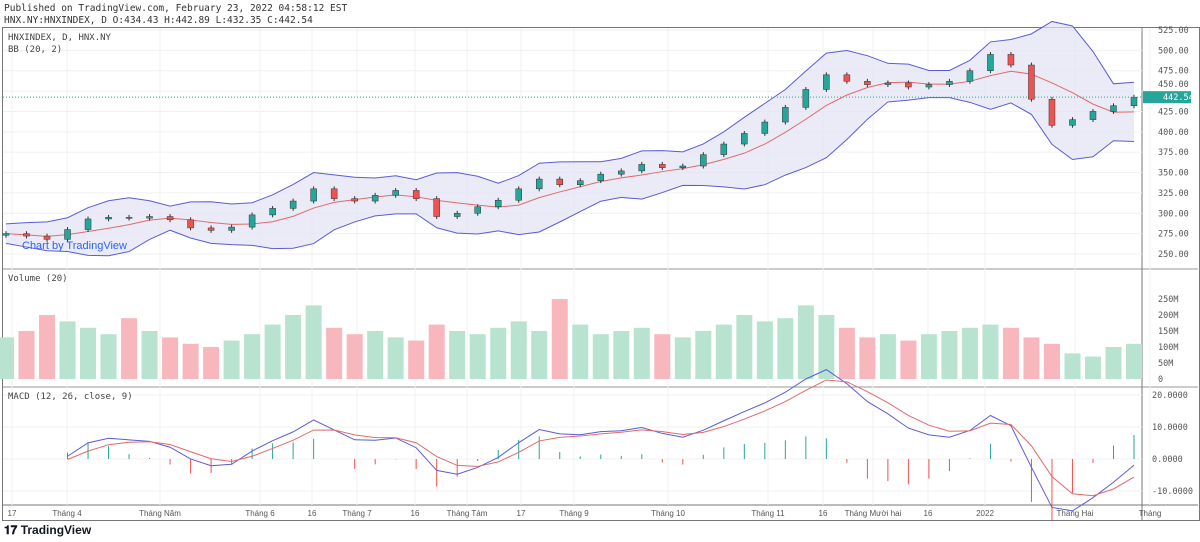 The height and width of the screenshot is (542, 1200). I want to click on x-tick-label: Tháng 7, so click(357, 513).